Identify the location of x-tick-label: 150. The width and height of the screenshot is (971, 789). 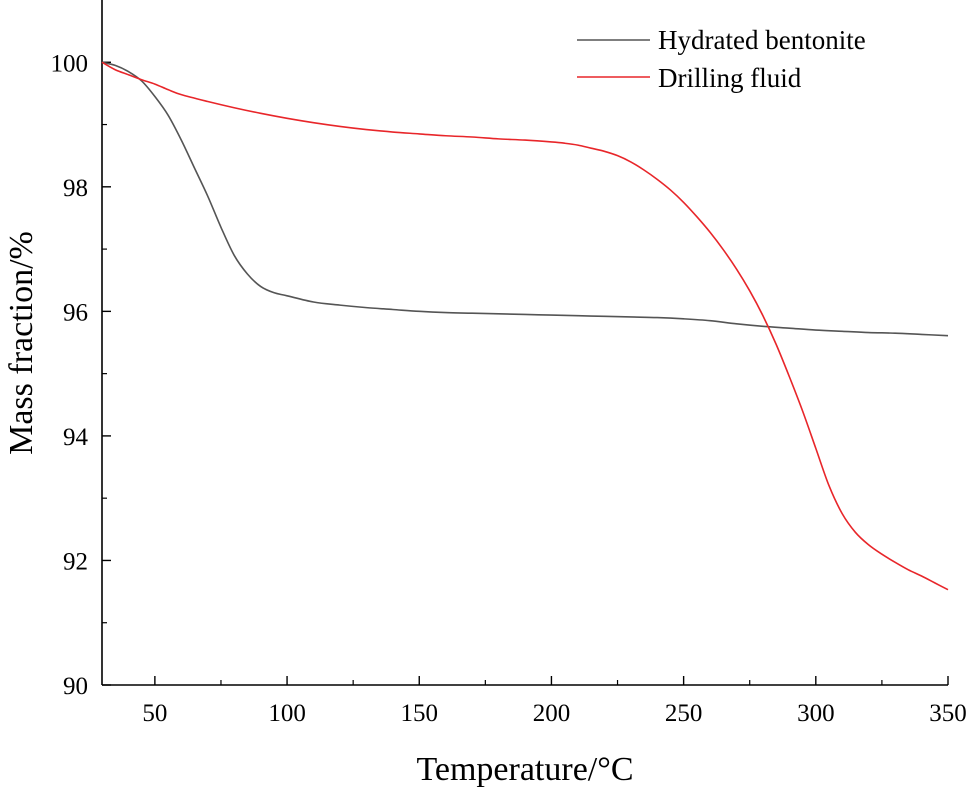
(420, 713).